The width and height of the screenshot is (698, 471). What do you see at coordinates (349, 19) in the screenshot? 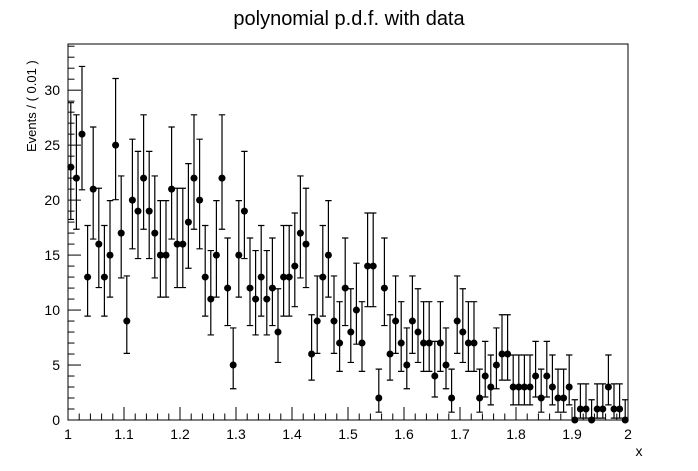
I see `chart-title: polynomial p.d.f. with data` at bounding box center [349, 19].